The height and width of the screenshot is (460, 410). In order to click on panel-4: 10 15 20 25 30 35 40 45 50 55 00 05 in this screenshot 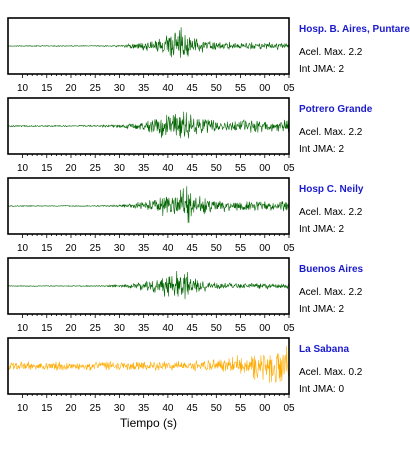, I will do `click(151, 295)`.